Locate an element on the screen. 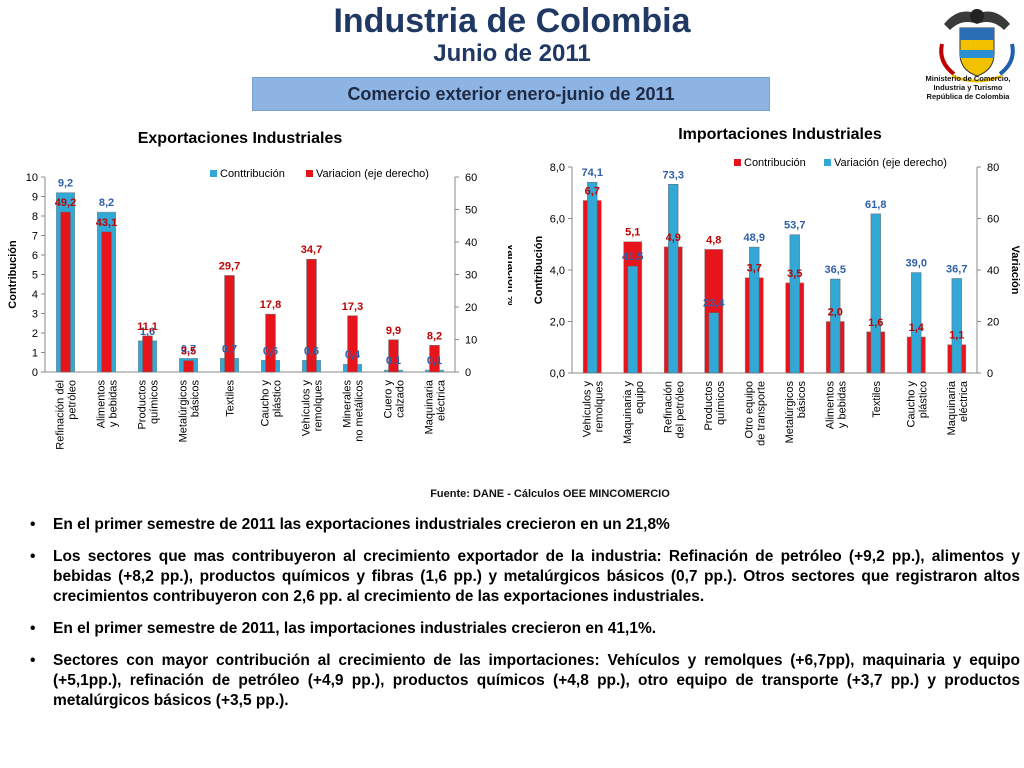 Image resolution: width=1024 pixels, height=768 pixels. ministry-line-2: Industria y Turismo is located at coordinates (968, 87).